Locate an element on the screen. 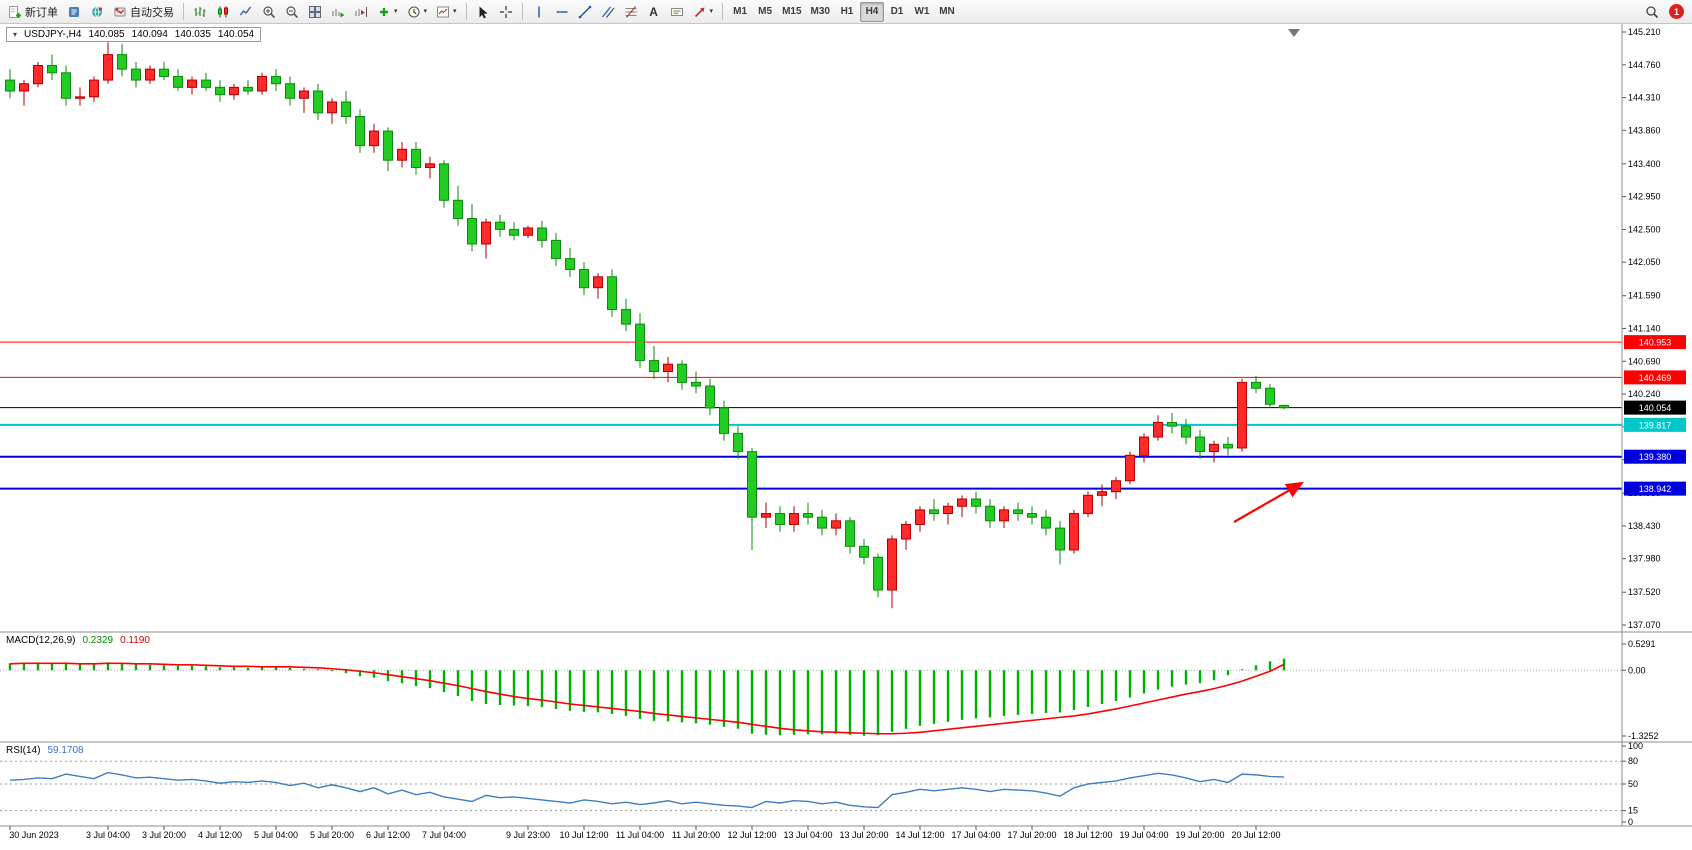 The height and width of the screenshot is (850, 1692). time-axis-label: 6 Jul 12:00 is located at coordinates (388, 835).